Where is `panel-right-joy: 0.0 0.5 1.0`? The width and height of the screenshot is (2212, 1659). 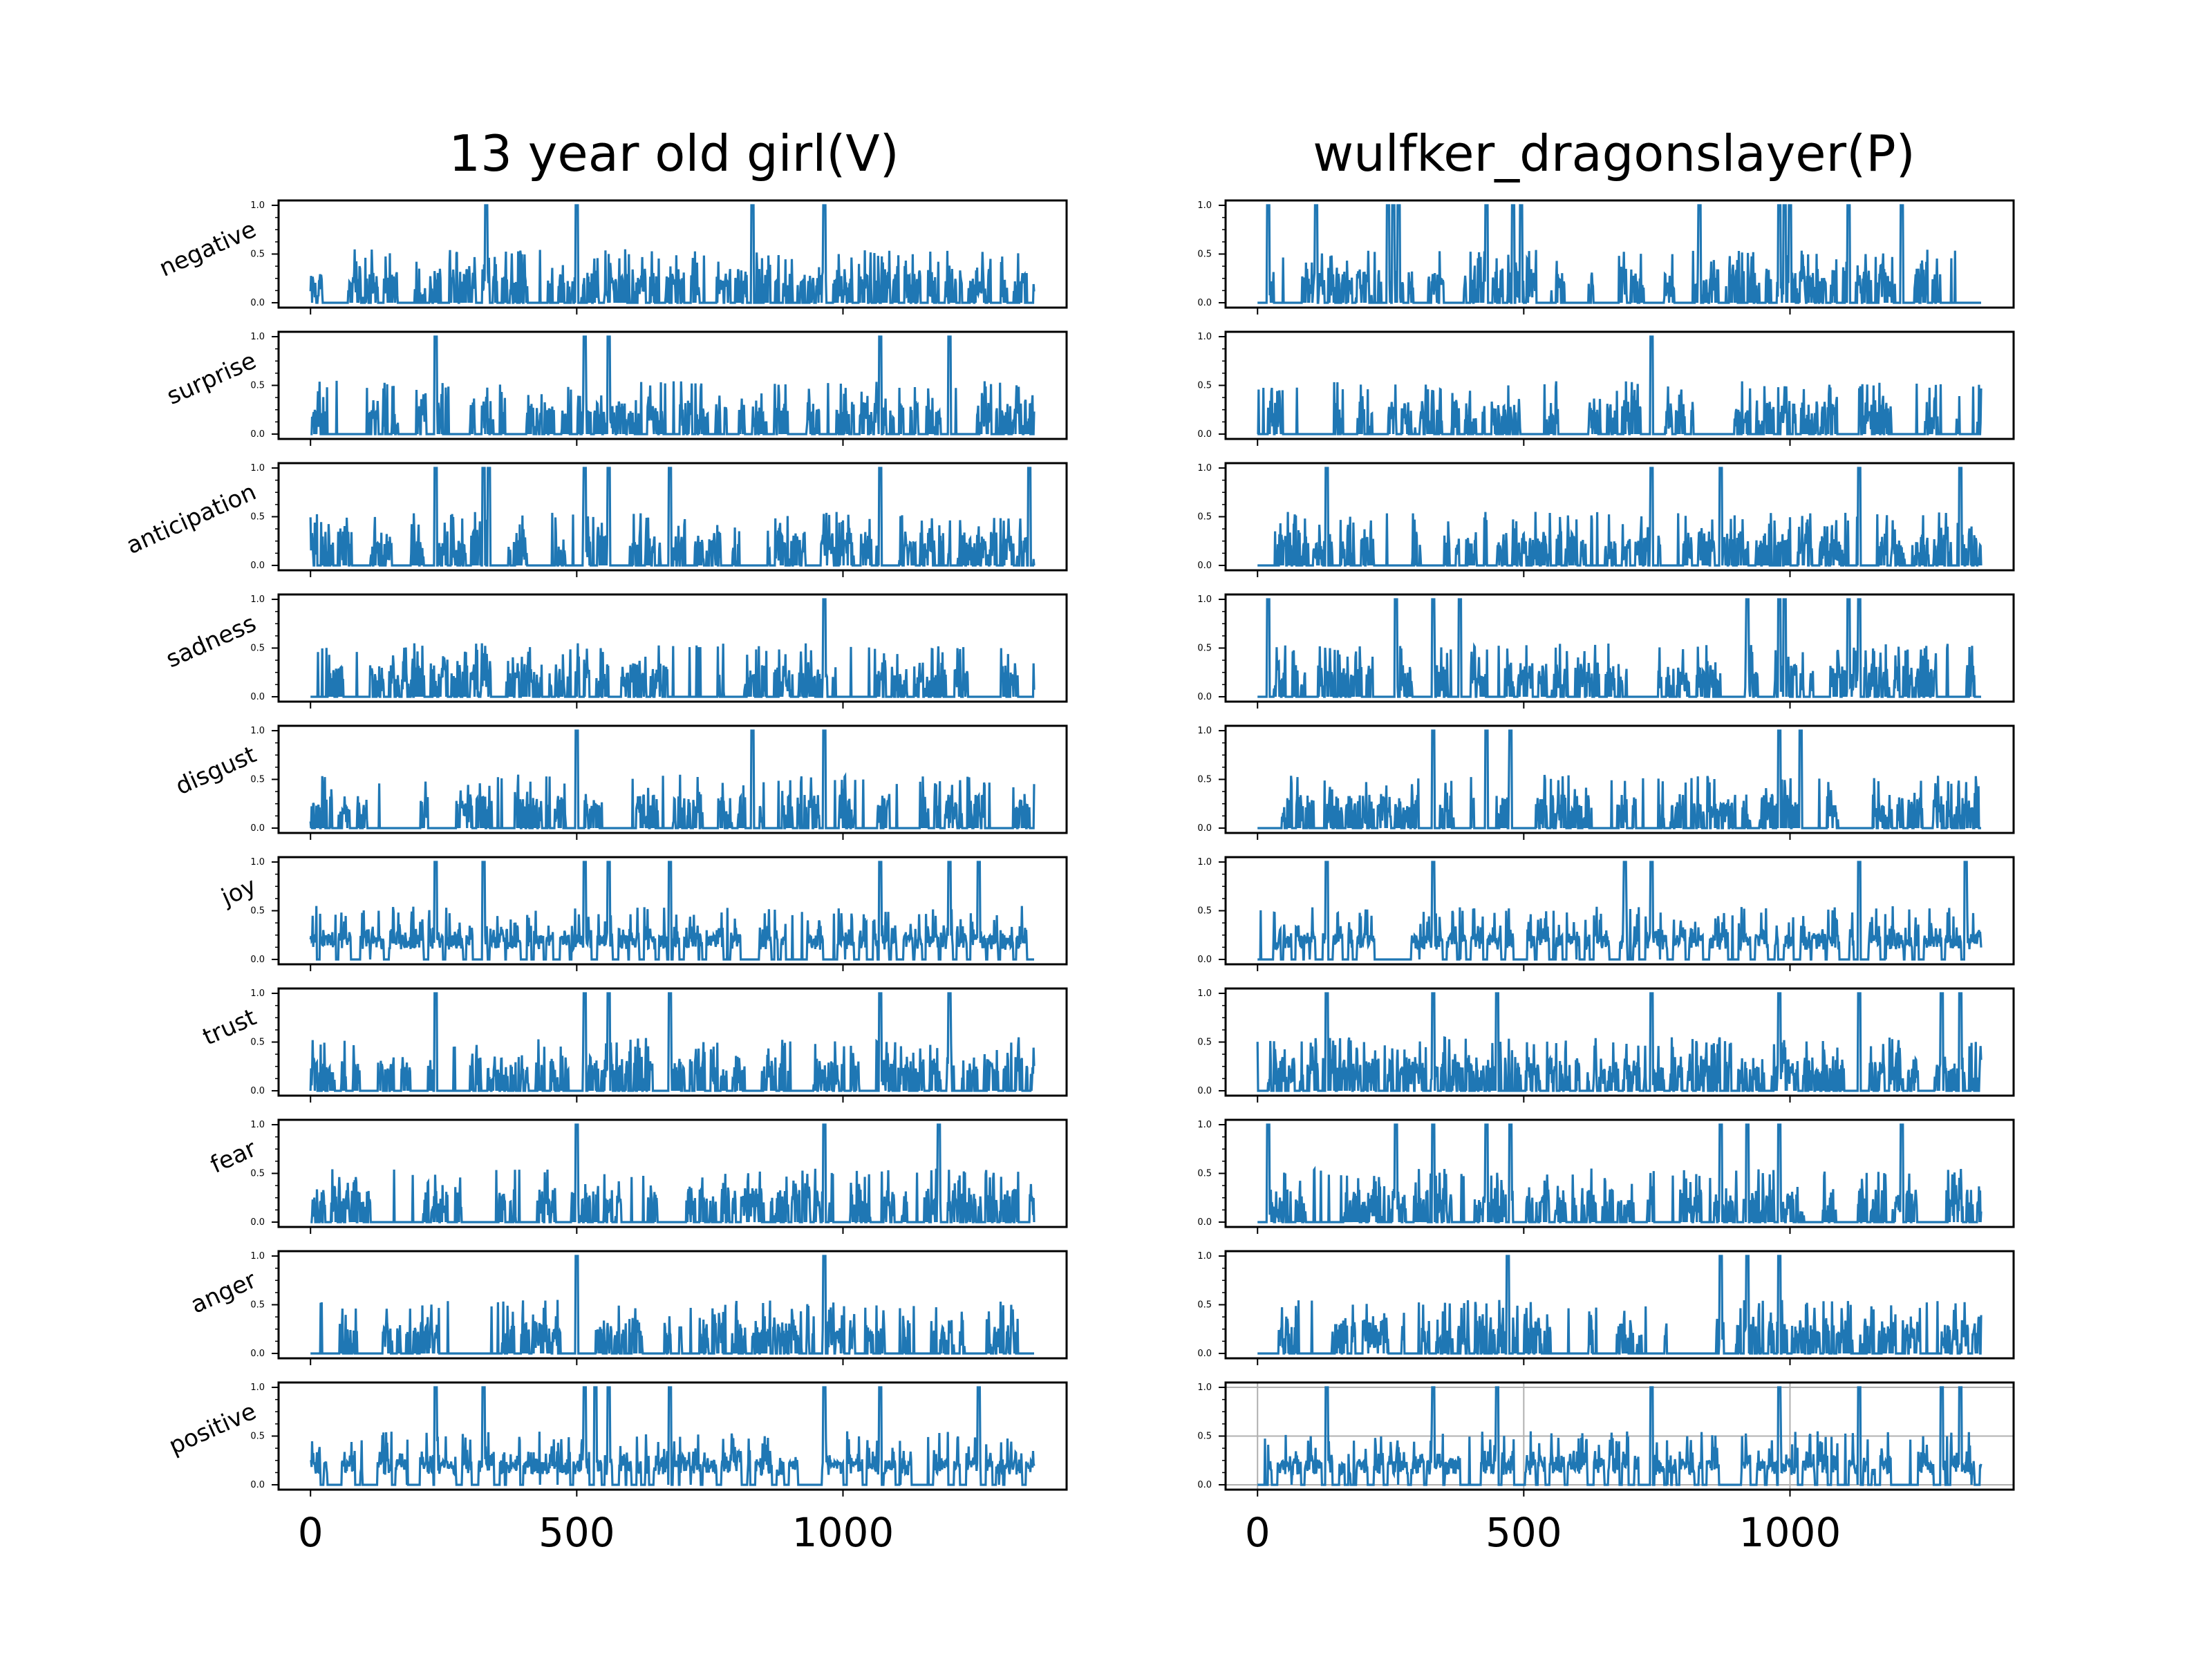
panel-right-joy: 0.0 0.5 1.0 is located at coordinates (1606, 913).